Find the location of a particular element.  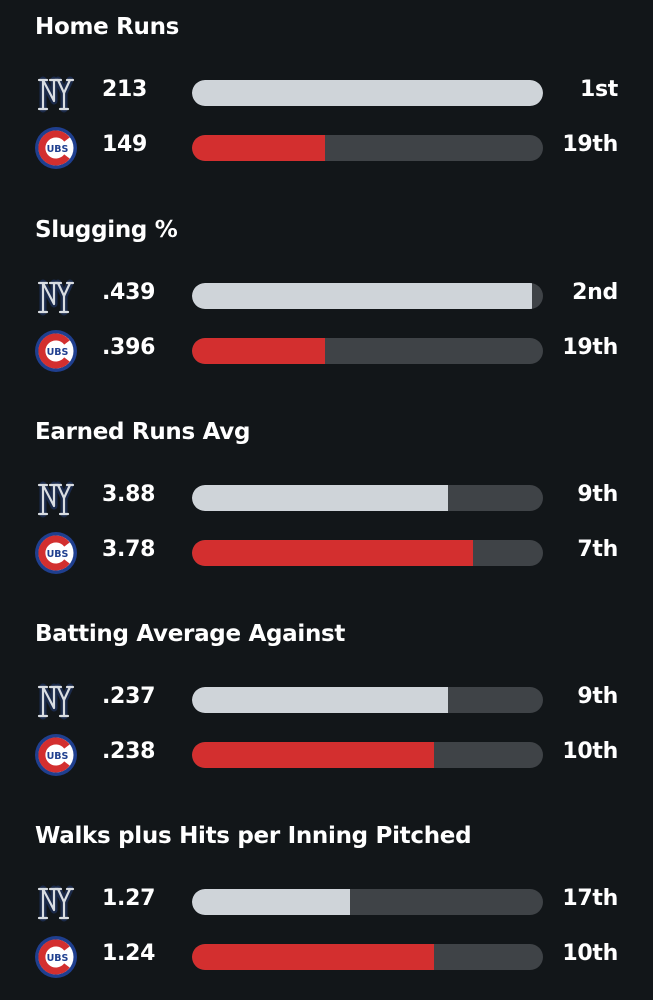

stat-rank: 17th is located at coordinates (590, 898).